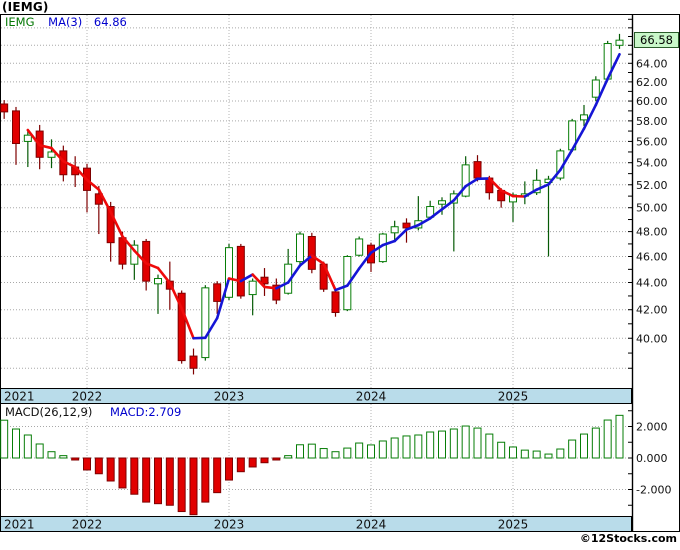  Describe the element at coordinates (93, 412) in the screenshot. I see `macd-panel-legend: MACD(26,12,9) MACD:2.709` at that location.